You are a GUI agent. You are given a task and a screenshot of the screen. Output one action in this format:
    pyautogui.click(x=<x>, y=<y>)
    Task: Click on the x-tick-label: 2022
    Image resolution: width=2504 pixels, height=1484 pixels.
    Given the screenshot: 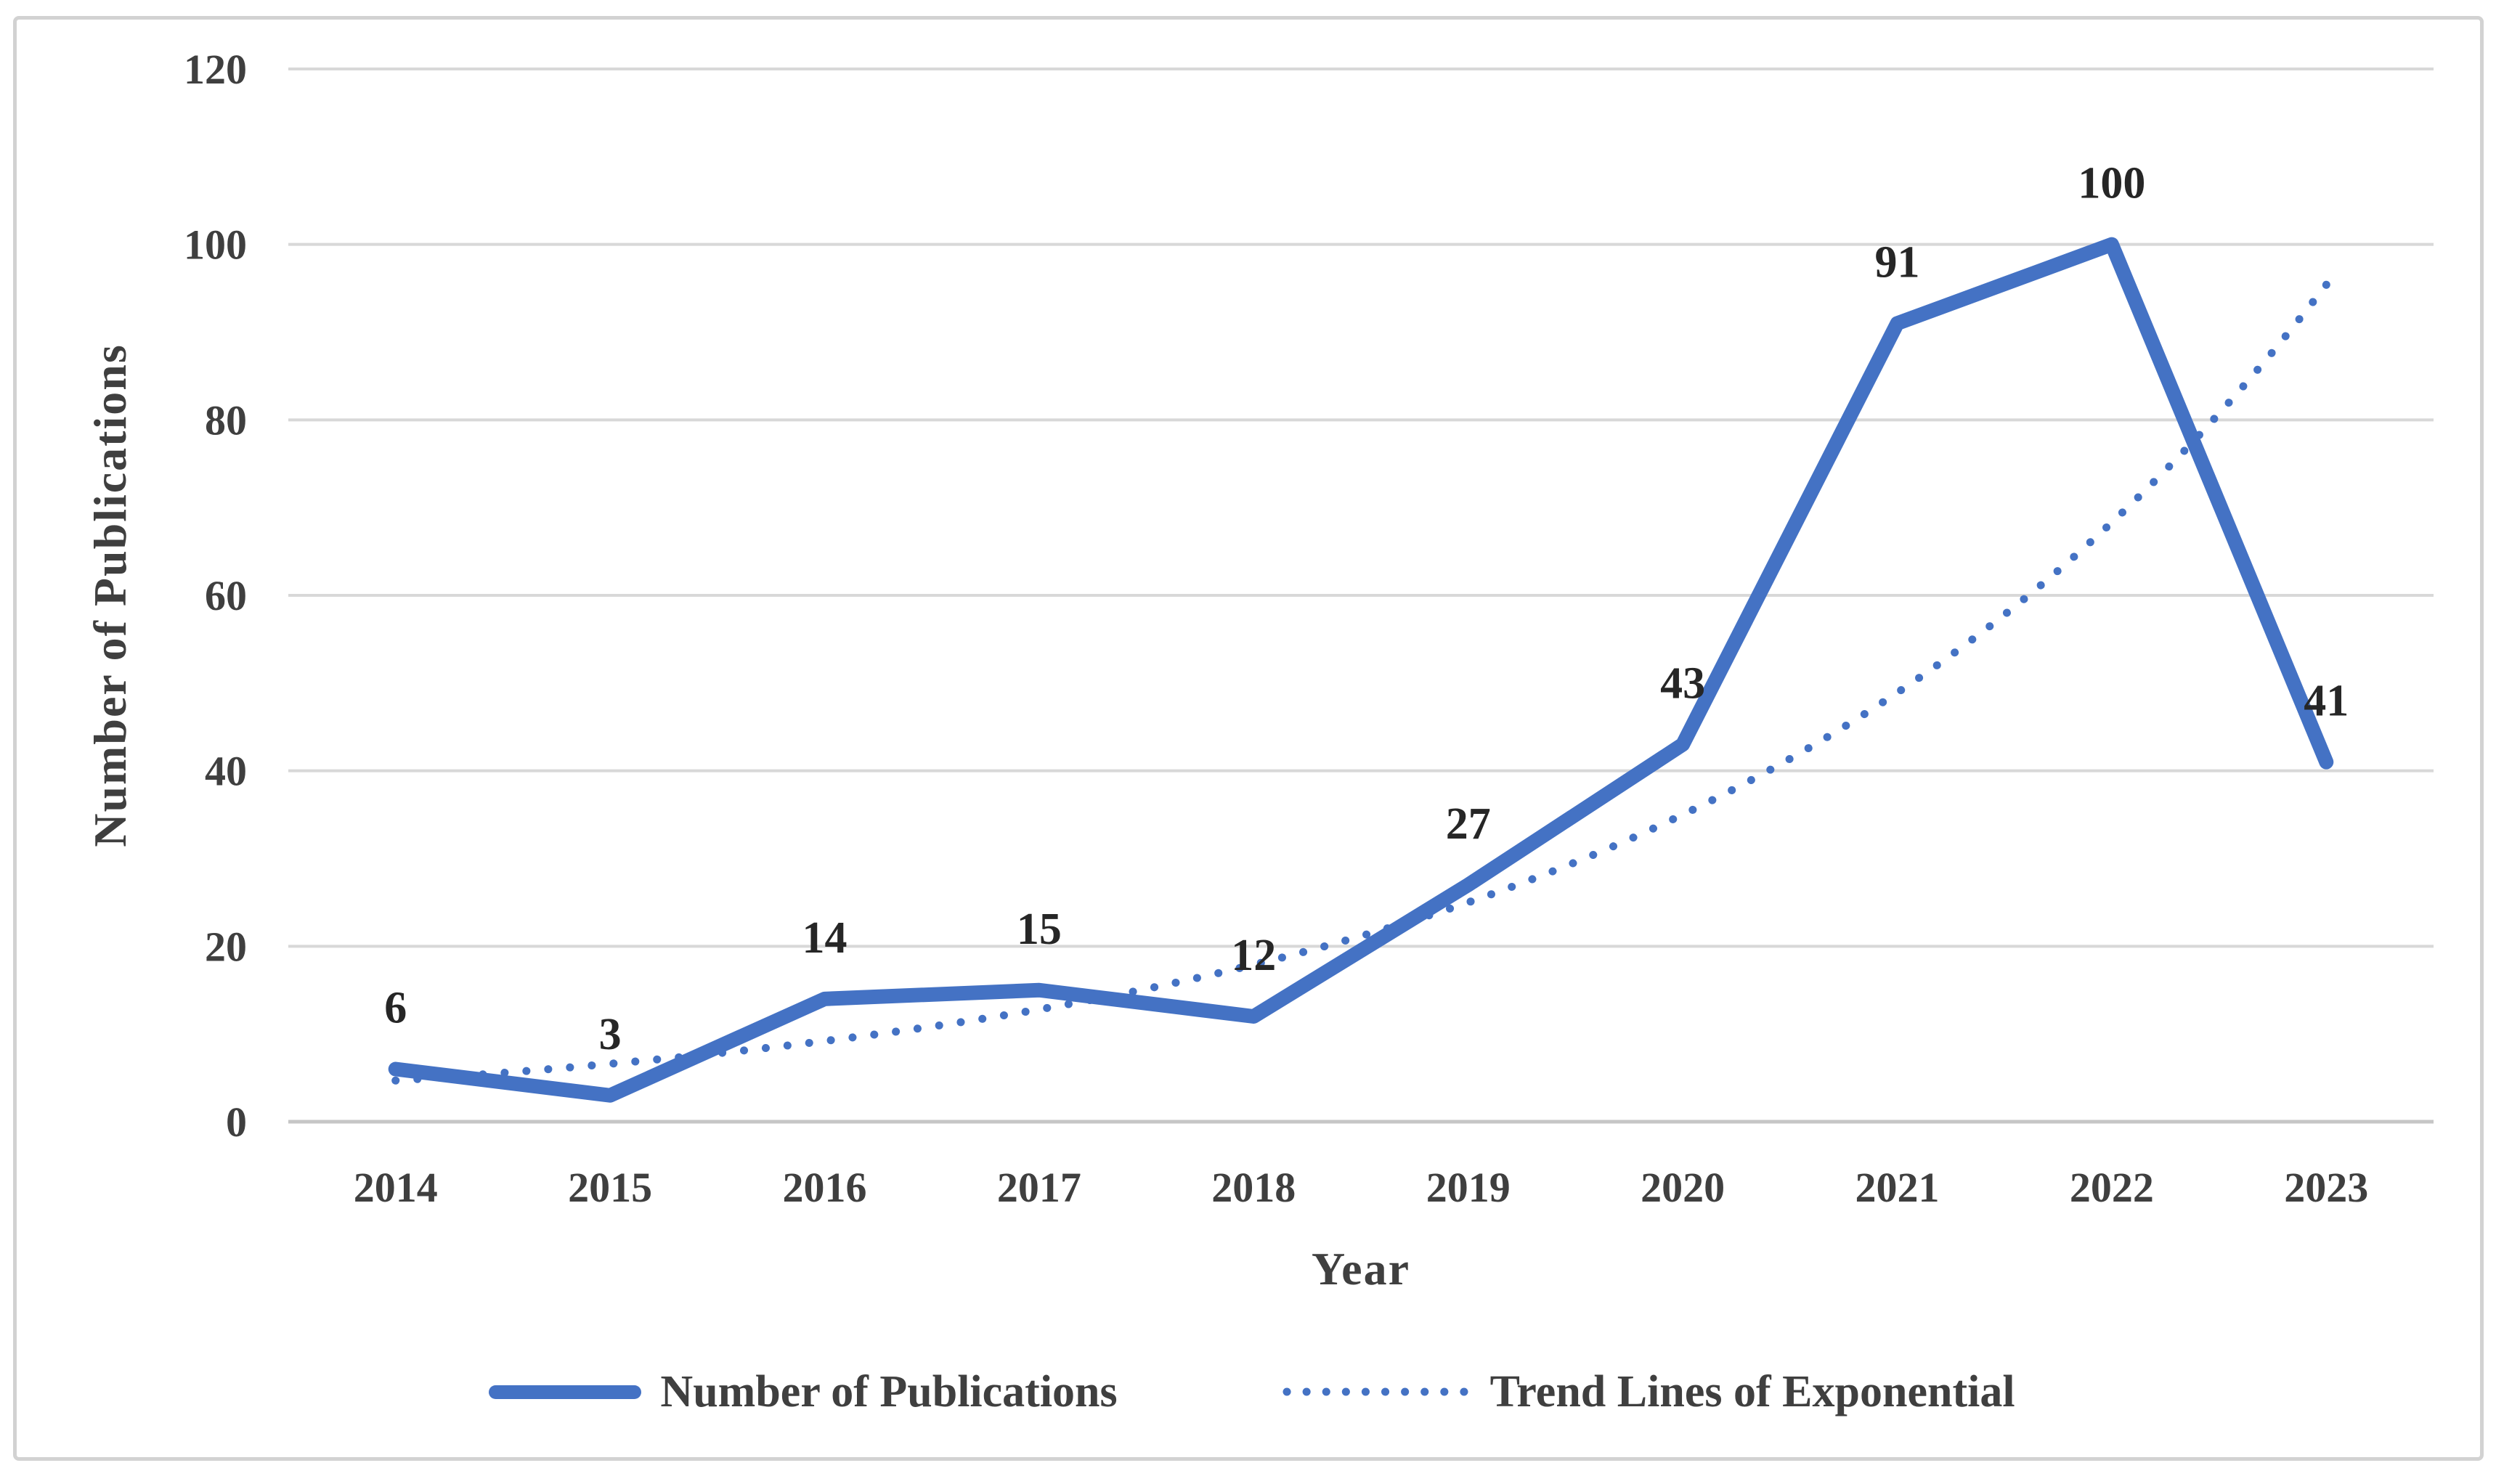 What is the action you would take?
    pyautogui.click(x=2112, y=1187)
    